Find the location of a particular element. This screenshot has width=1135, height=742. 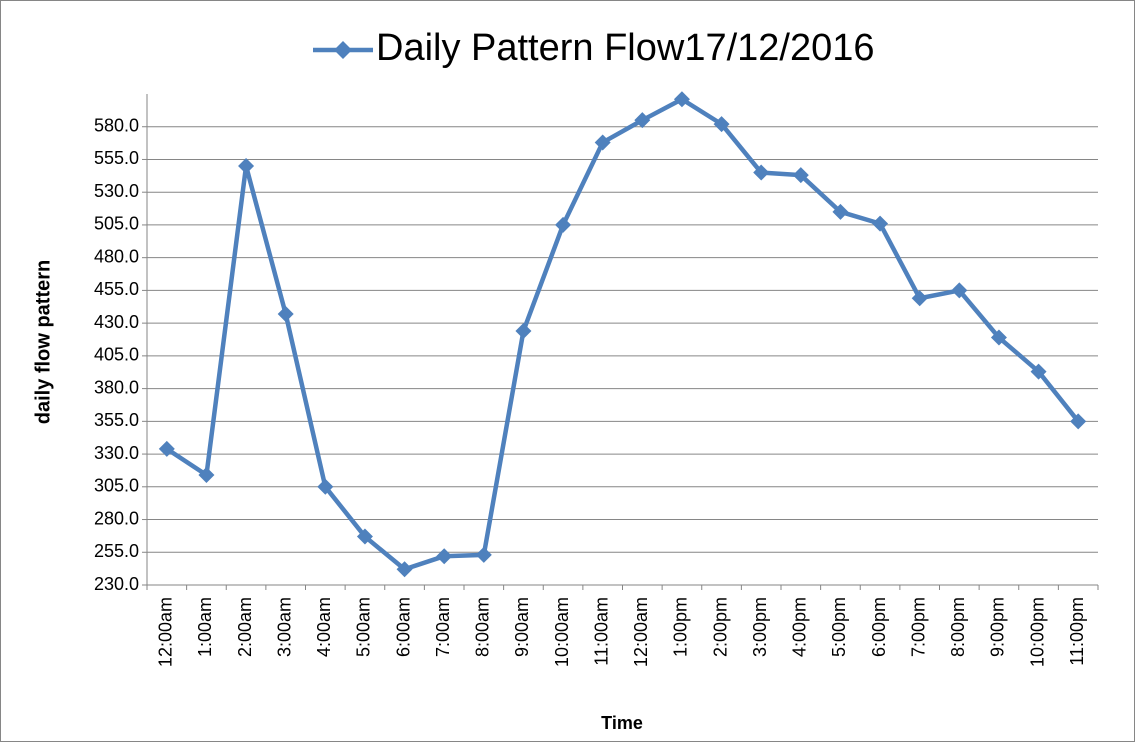

x-tick-label: 10:00am is located at coordinates (562, 632).